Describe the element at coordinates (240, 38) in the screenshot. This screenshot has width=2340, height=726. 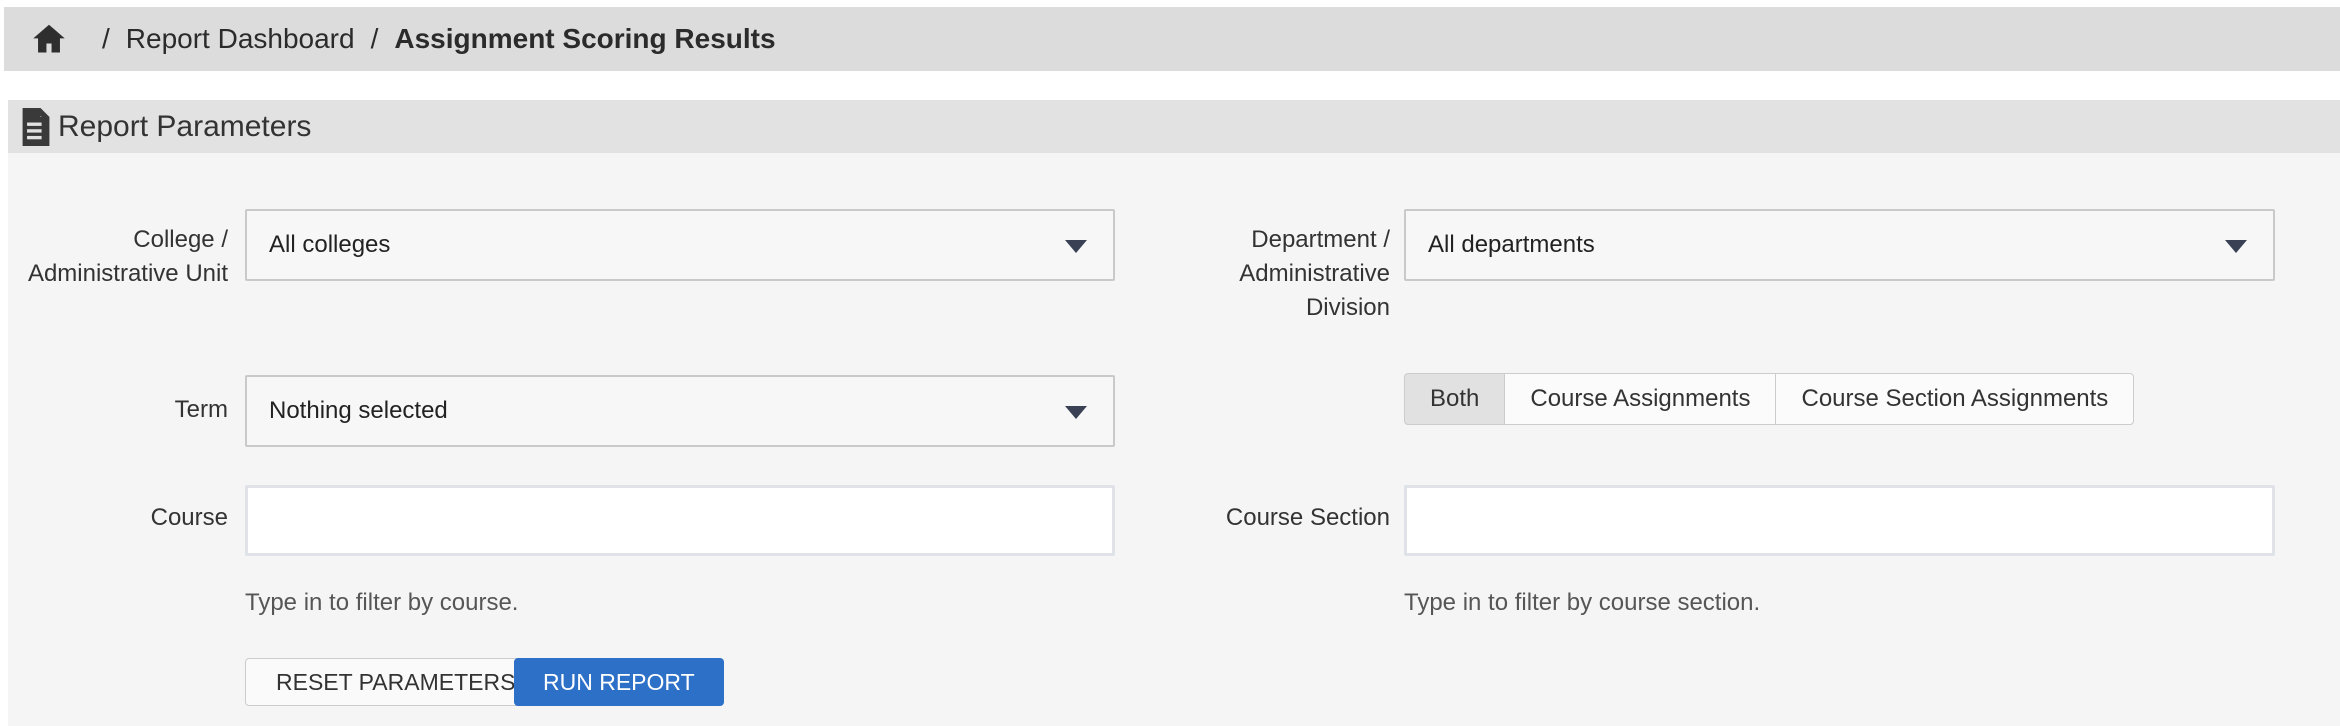
I see `breadcrumb-report-dashboard: Report Dashboard` at that location.